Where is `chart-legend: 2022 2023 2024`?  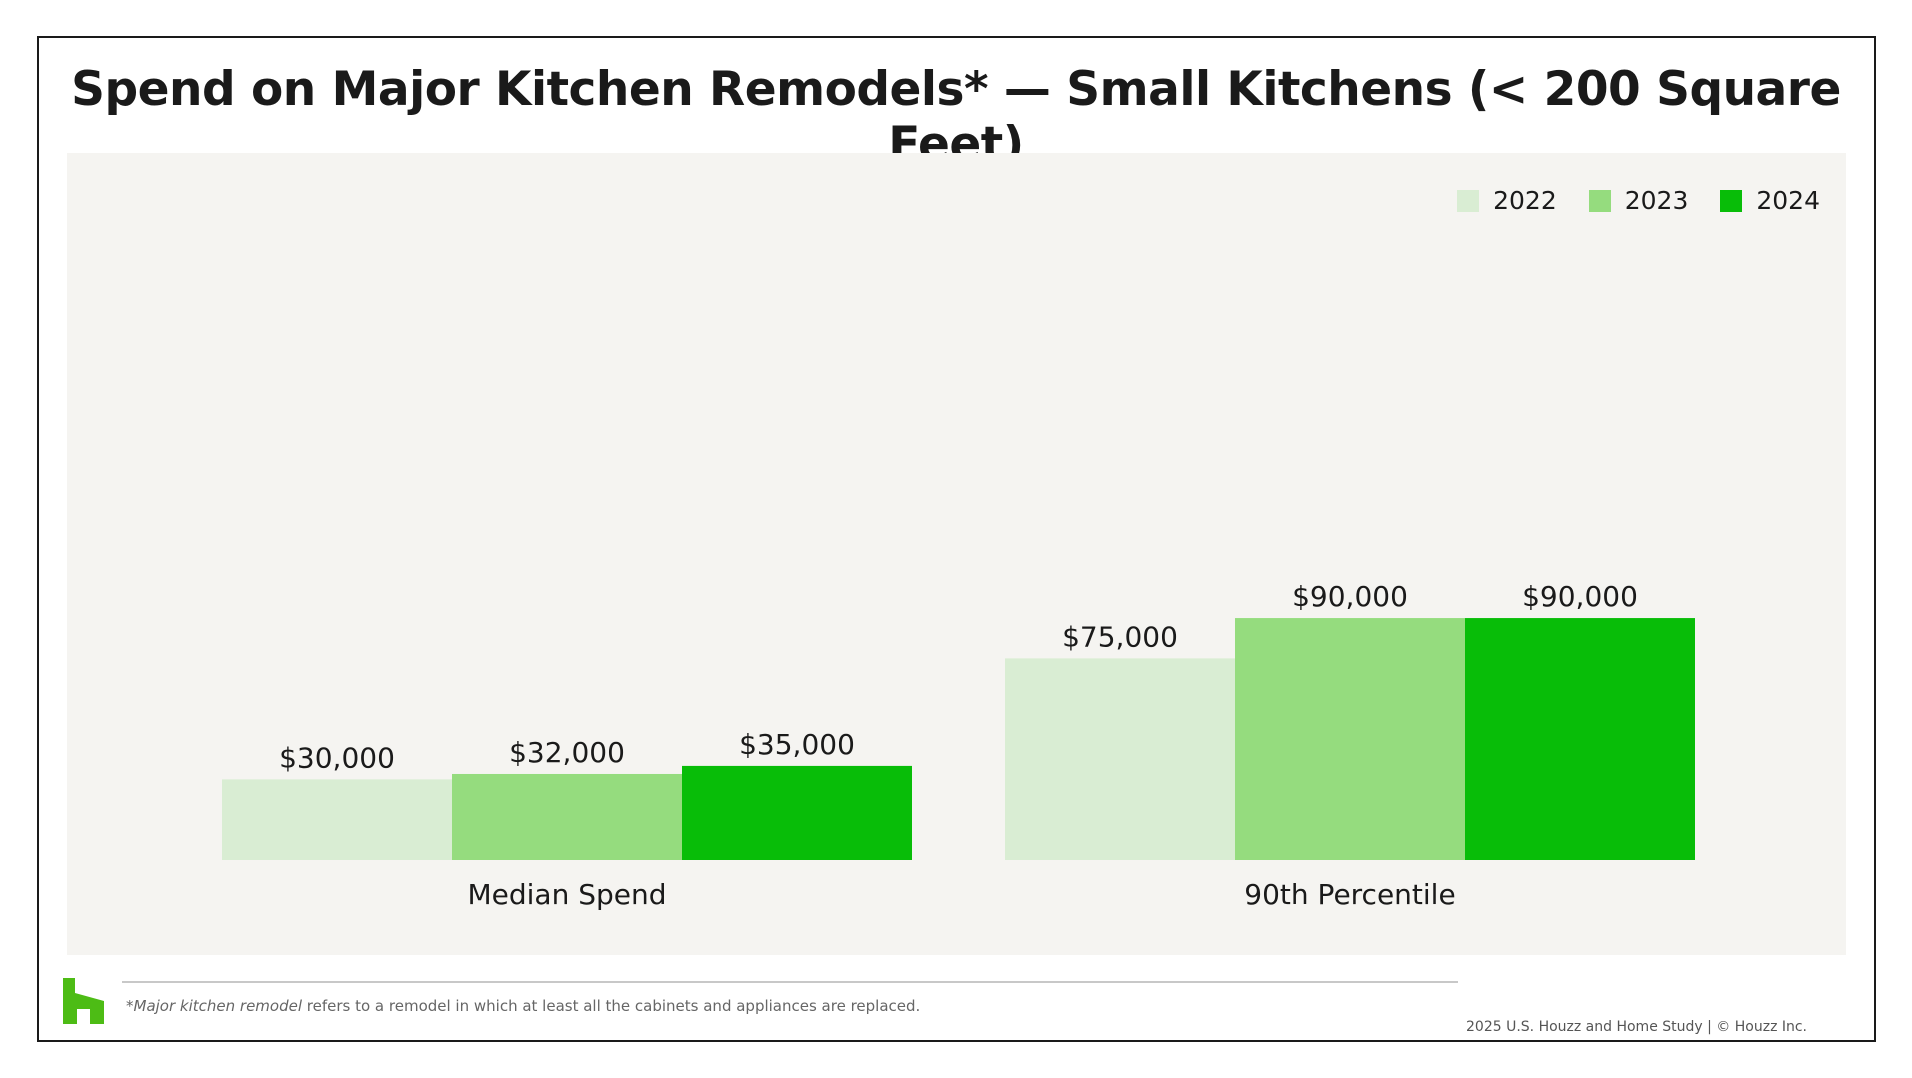 chart-legend: 2022 2023 2024 is located at coordinates (1638, 200).